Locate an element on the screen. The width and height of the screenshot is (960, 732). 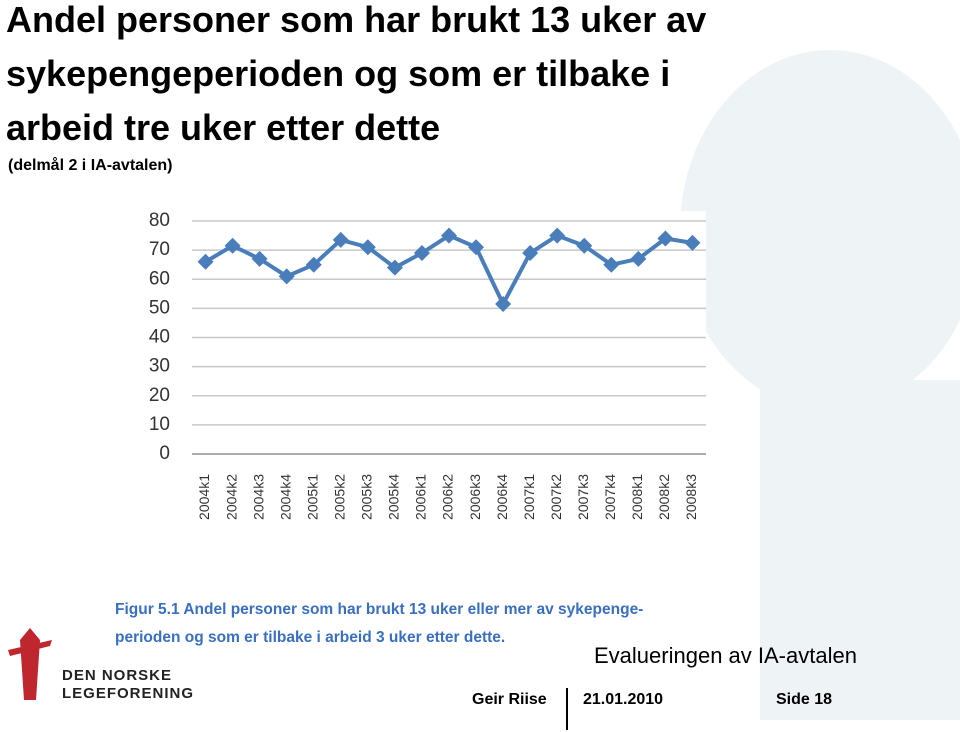
logo-icon is located at coordinates (30, 664).